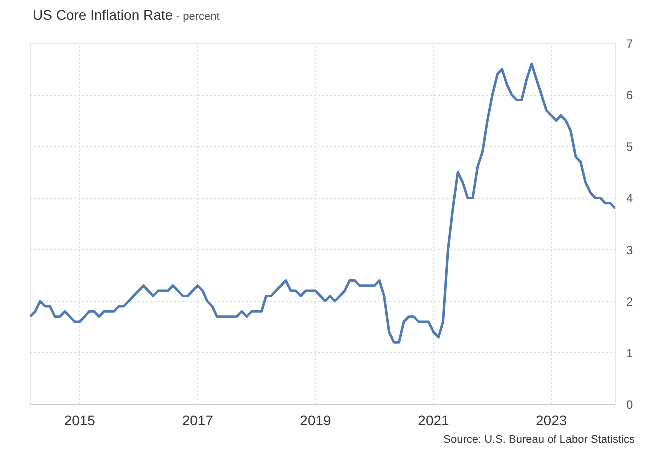 The width and height of the screenshot is (659, 459). I want to click on y-tick-label: 1, so click(630, 353).